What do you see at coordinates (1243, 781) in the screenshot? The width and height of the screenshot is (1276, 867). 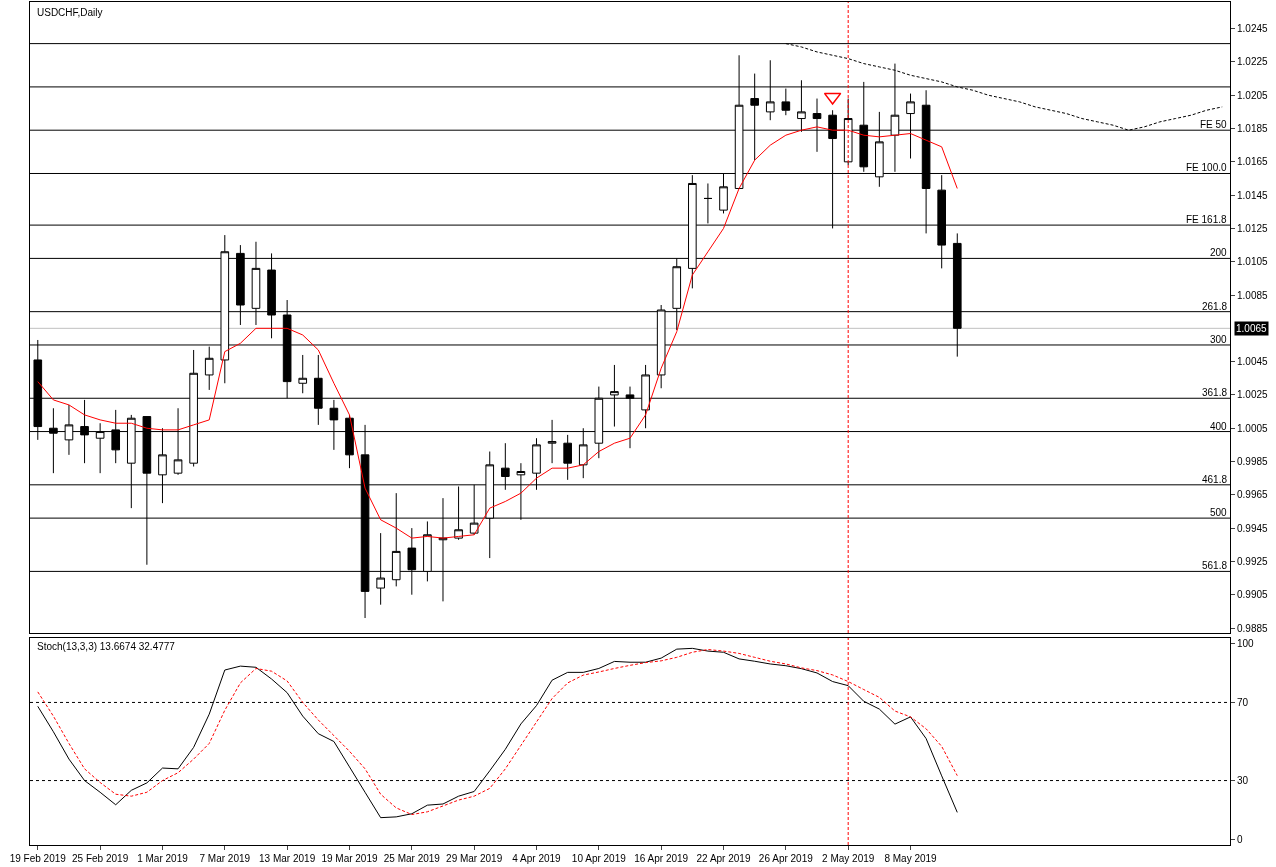 I see `y-tick-label: 30` at bounding box center [1243, 781].